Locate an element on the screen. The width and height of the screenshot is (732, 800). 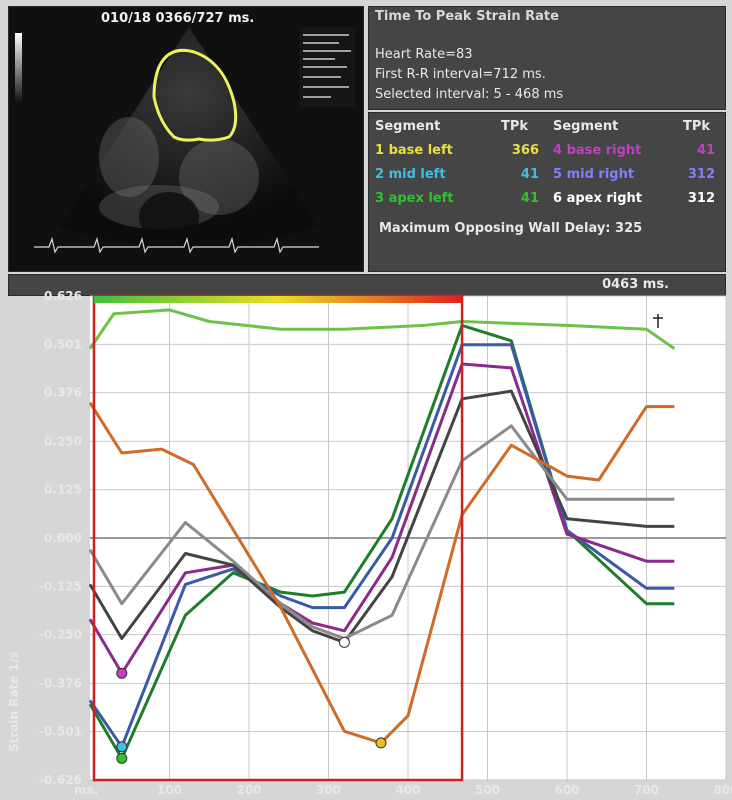
x-axis-unit-label: ms. is located at coordinates (86, 790).